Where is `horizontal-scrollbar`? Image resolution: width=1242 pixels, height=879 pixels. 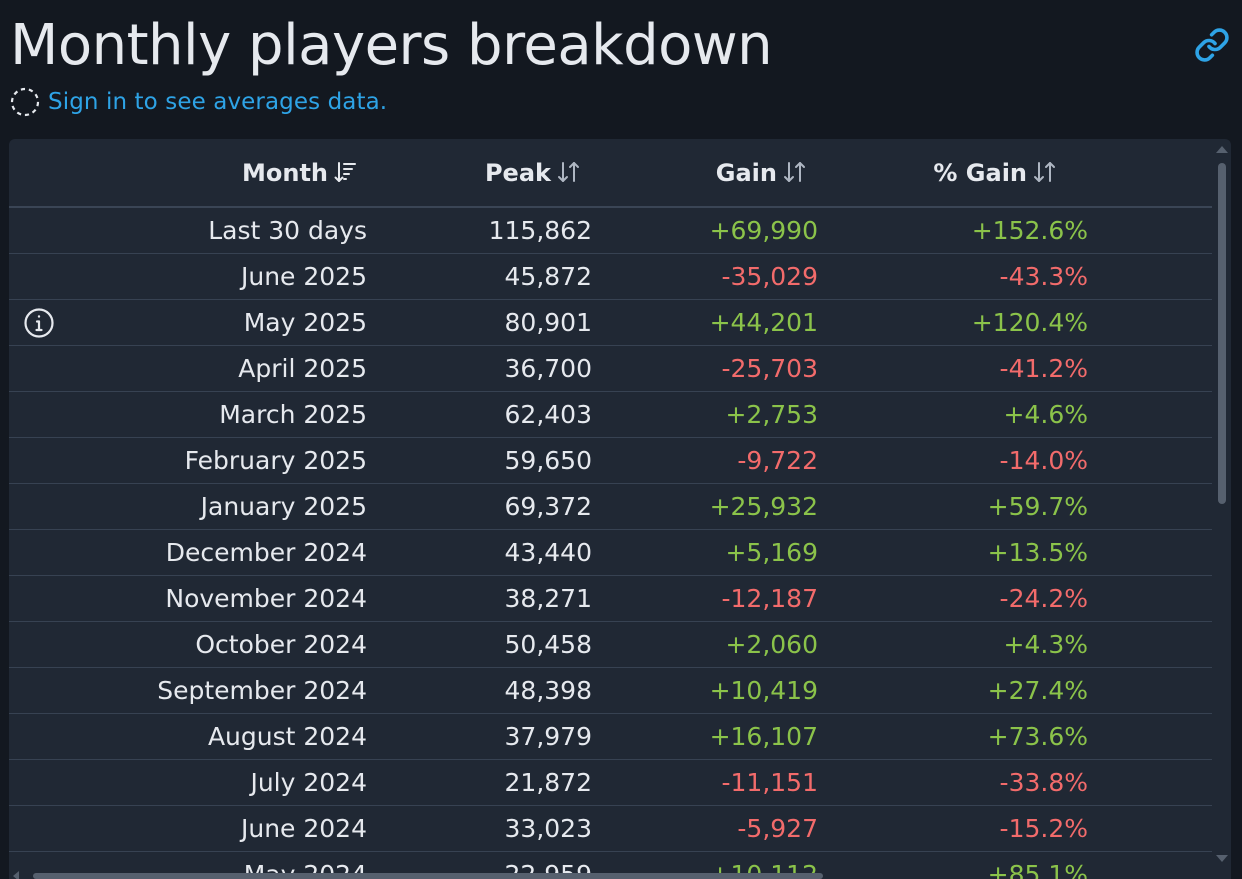 horizontal-scrollbar is located at coordinates (610, 874).